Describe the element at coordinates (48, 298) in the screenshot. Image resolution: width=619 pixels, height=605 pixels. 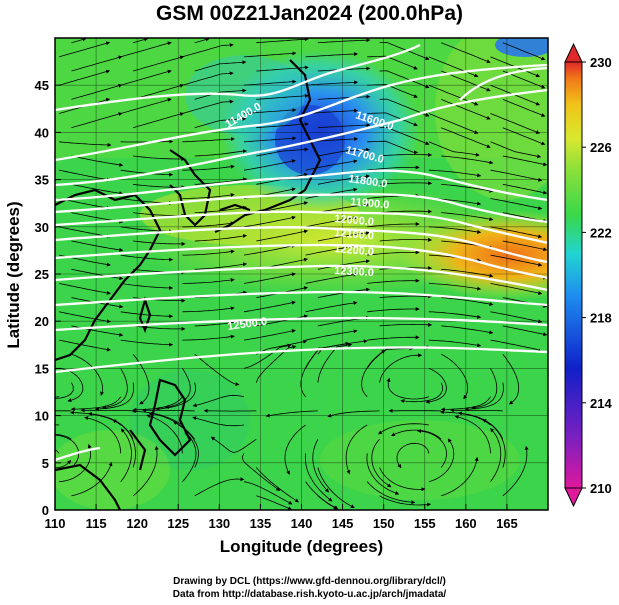
I see `y-axis-ticks: 0 5 10 15 20 25 30 35 40 45` at that location.